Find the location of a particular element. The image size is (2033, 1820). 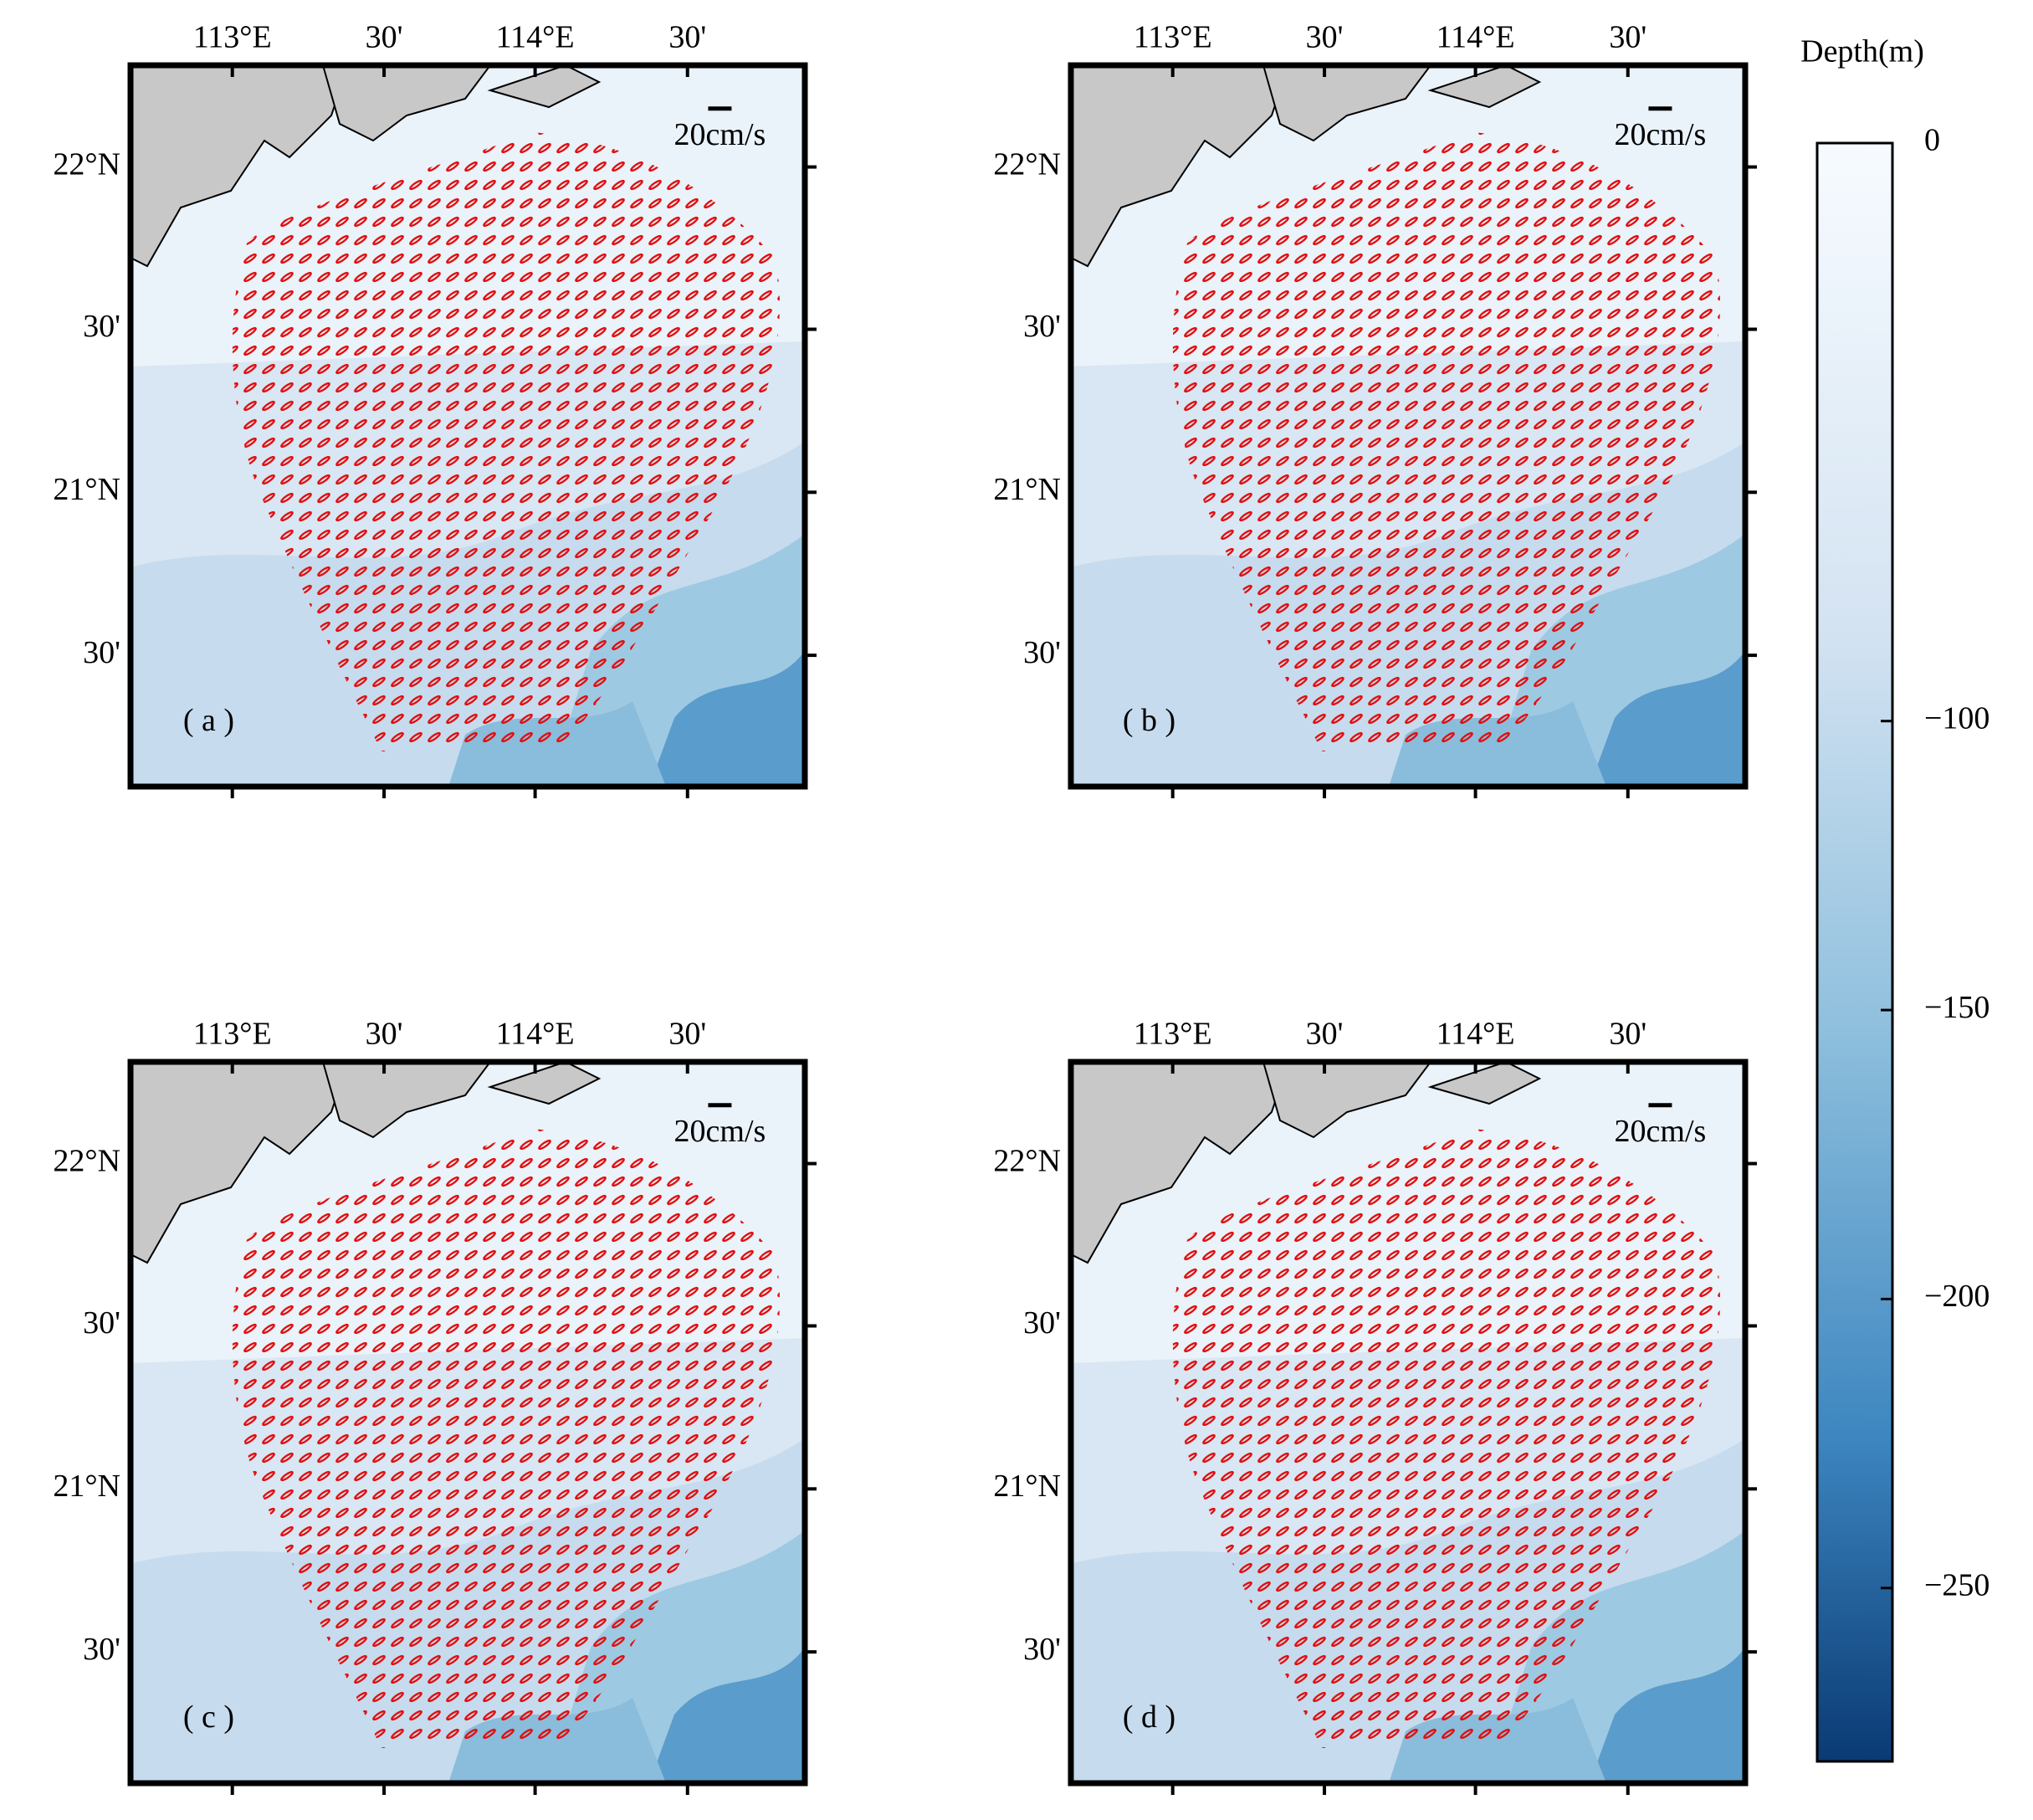

colorbar-tick-label: −200 is located at coordinates (1956, 1296).